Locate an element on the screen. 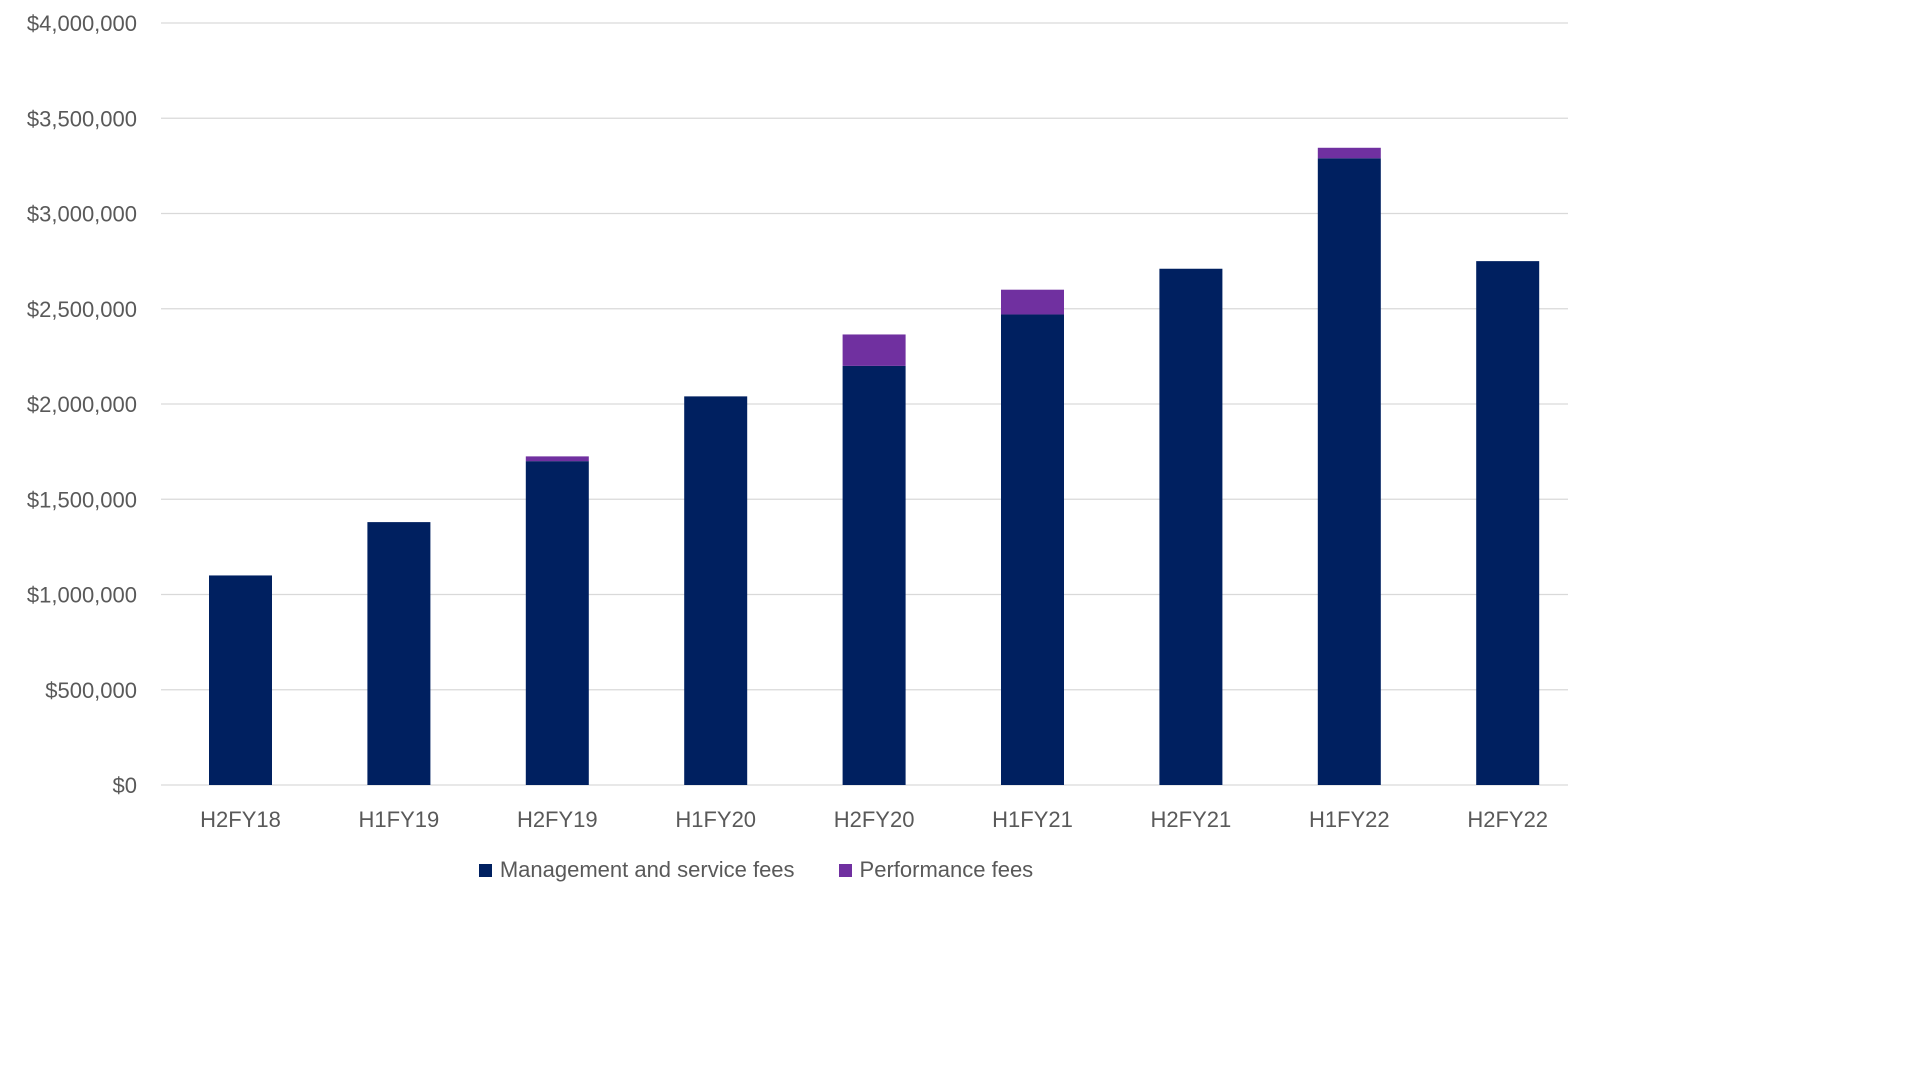 Image resolution: width=1918 pixels, height=1081 pixels. x-tick-label: H2FY19 is located at coordinates (557, 819).